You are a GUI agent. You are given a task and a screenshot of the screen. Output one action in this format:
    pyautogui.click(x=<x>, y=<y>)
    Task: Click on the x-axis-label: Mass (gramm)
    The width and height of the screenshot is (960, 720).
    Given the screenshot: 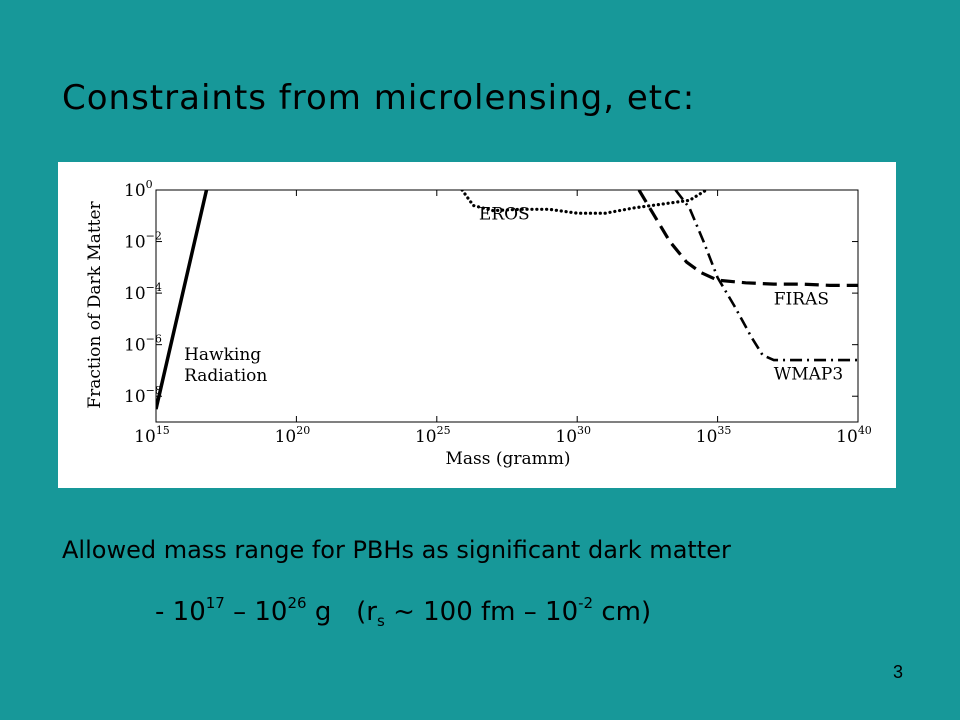 What is the action you would take?
    pyautogui.click(x=507, y=459)
    